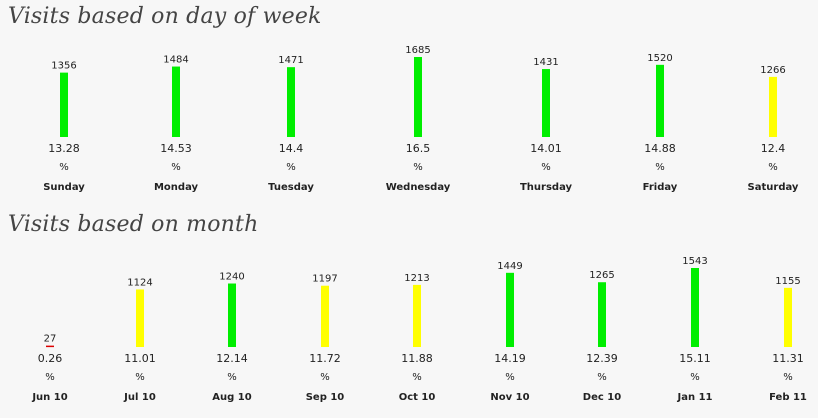 Image resolution: width=818 pixels, height=418 pixels. Describe the element at coordinates (176, 148) in the screenshot. I see `percentage-label: 14.53` at that location.